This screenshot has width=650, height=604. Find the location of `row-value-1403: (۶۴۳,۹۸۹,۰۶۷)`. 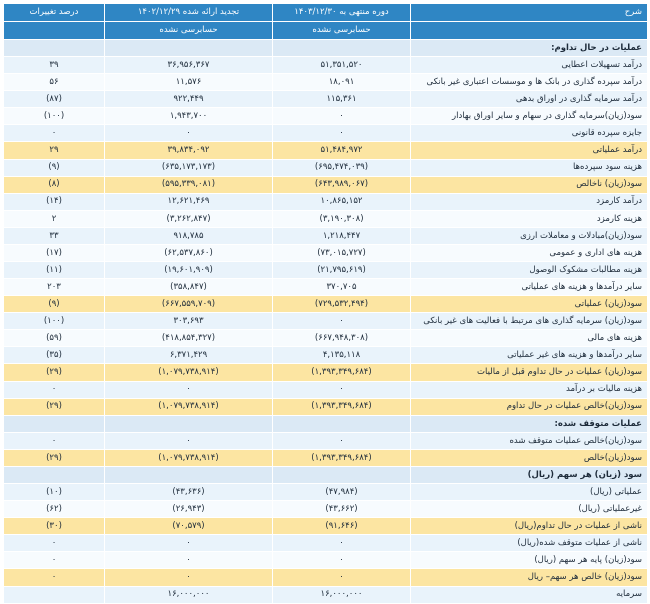

row-value-1403: (۶۴۳,۹۸۹,۰۶۷) is located at coordinates (341, 184).